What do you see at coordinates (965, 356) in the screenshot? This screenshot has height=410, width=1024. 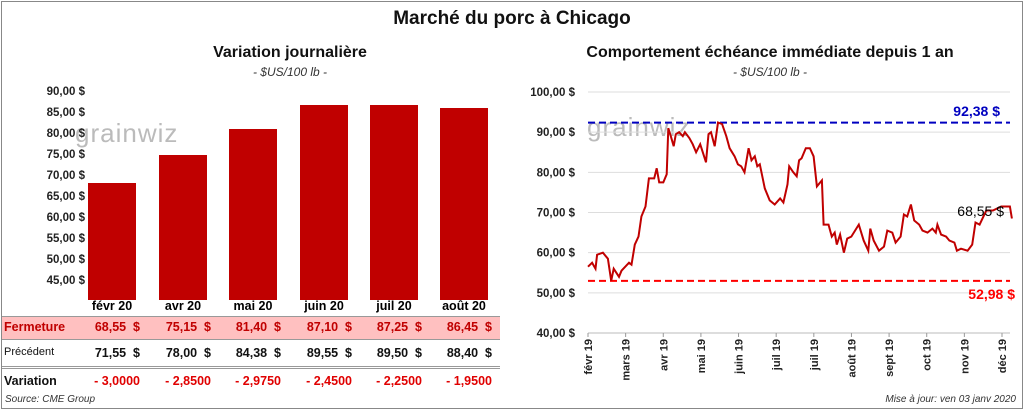 I see `x-tick-label: nov 19` at bounding box center [965, 356].